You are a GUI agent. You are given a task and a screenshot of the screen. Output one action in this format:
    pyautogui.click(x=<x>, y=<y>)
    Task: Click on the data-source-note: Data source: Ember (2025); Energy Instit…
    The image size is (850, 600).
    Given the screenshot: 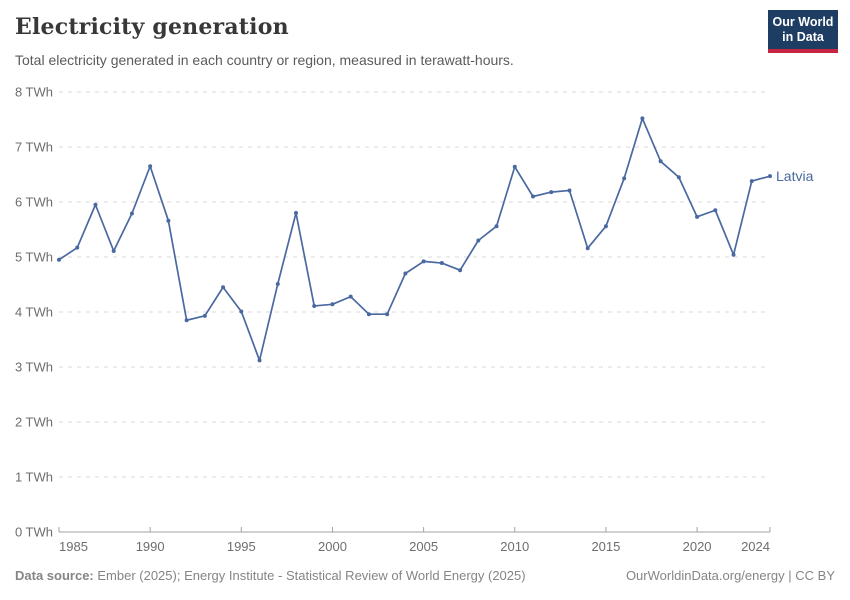 What is the action you would take?
    pyautogui.click(x=270, y=575)
    